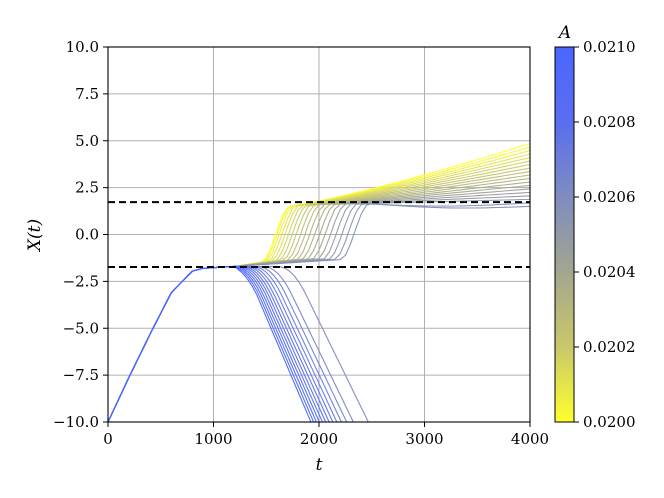 The width and height of the screenshot is (664, 498). What do you see at coordinates (609, 422) in the screenshot?
I see `colorbar-tick-label: 0.0200` at bounding box center [609, 422].